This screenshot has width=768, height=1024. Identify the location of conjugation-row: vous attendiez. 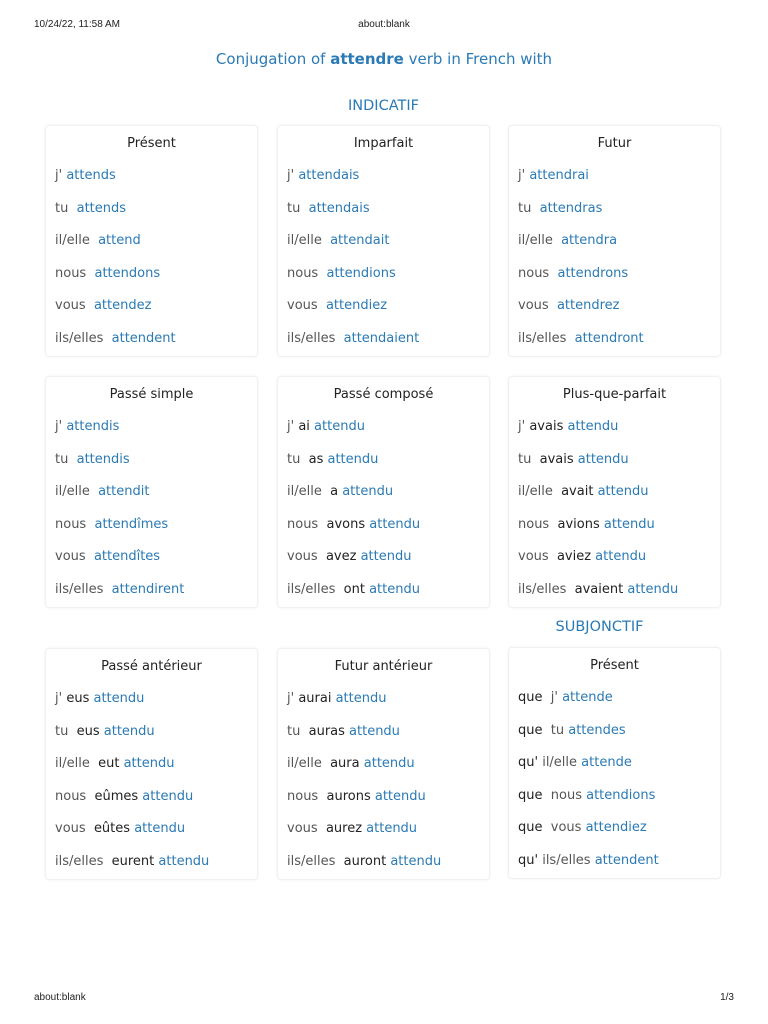
(383, 306).